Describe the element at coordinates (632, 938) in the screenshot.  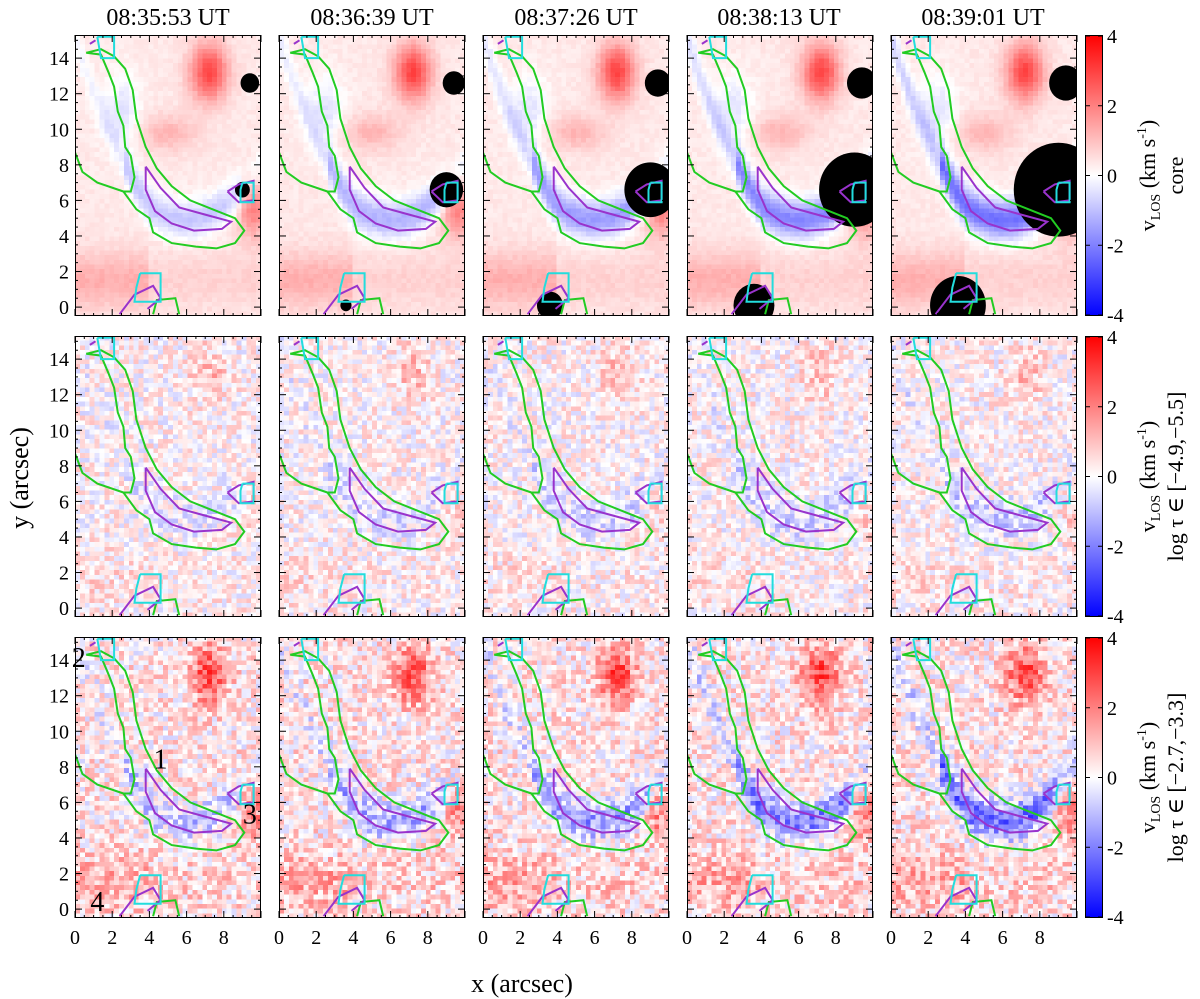
I see `x-tick-label: 8` at that location.